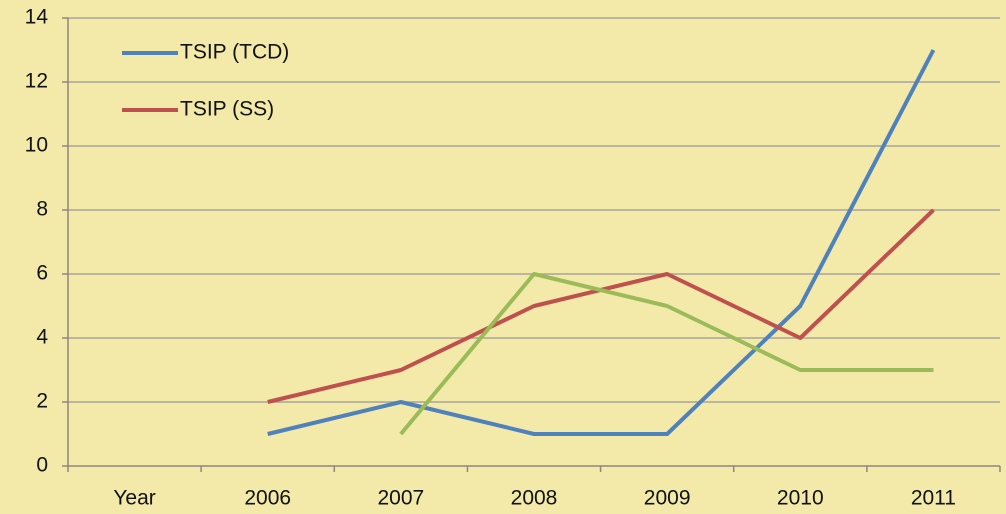 The image size is (1006, 514). What do you see at coordinates (36, 81) in the screenshot?
I see `y-tick-label: 12` at bounding box center [36, 81].